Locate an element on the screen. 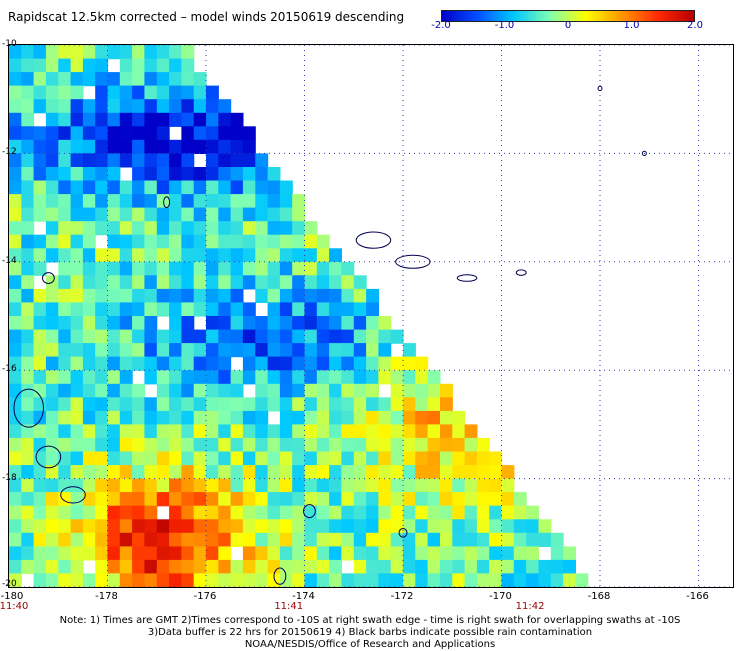 The height and width of the screenshot is (651, 740). colorbar-tick-label: -2.0 is located at coordinates (441, 25).